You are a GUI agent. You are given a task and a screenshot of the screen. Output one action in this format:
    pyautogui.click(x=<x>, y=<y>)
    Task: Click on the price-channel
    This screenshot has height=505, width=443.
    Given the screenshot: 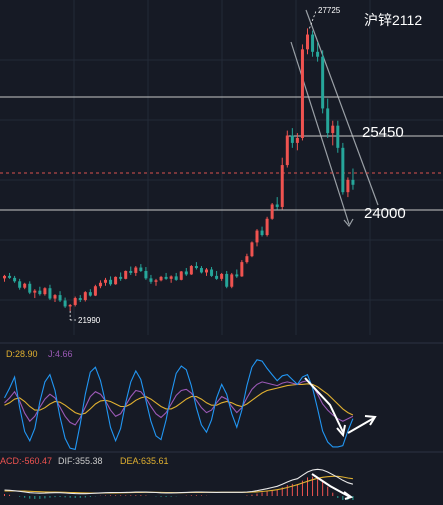 What is the action you would take?
    pyautogui.click(x=334, y=118)
    